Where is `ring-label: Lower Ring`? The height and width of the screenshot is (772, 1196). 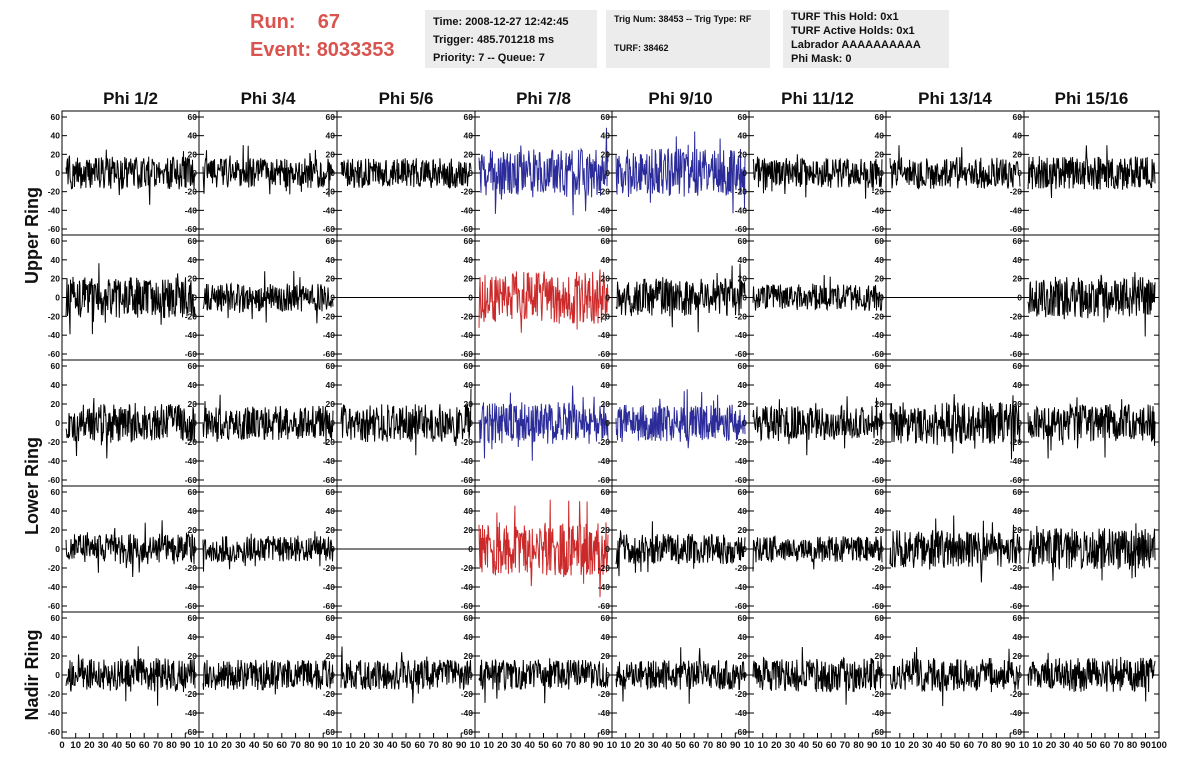
ring-label: Lower Ring is located at coordinates (32, 486).